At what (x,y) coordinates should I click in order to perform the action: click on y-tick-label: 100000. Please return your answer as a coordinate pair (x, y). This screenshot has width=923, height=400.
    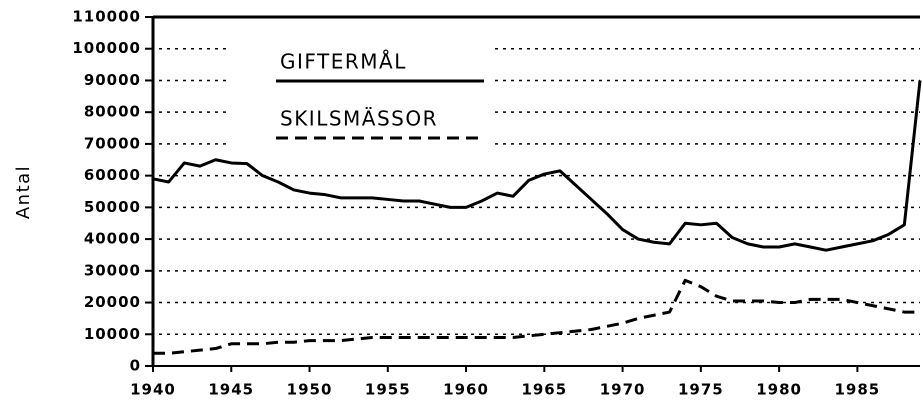
    Looking at the image, I should click on (106, 48).